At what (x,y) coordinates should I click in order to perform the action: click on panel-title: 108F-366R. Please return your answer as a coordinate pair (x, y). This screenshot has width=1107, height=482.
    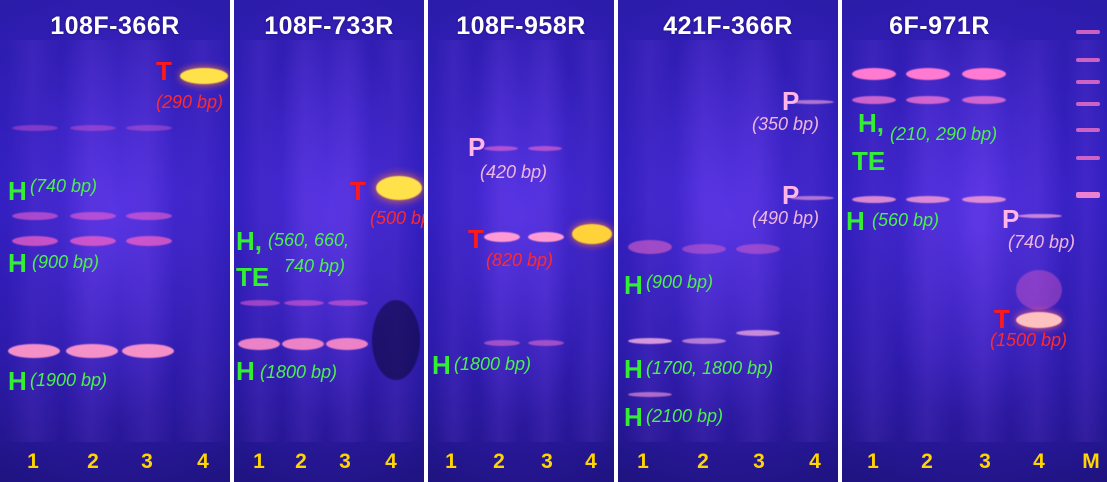
    Looking at the image, I should click on (115, 26).